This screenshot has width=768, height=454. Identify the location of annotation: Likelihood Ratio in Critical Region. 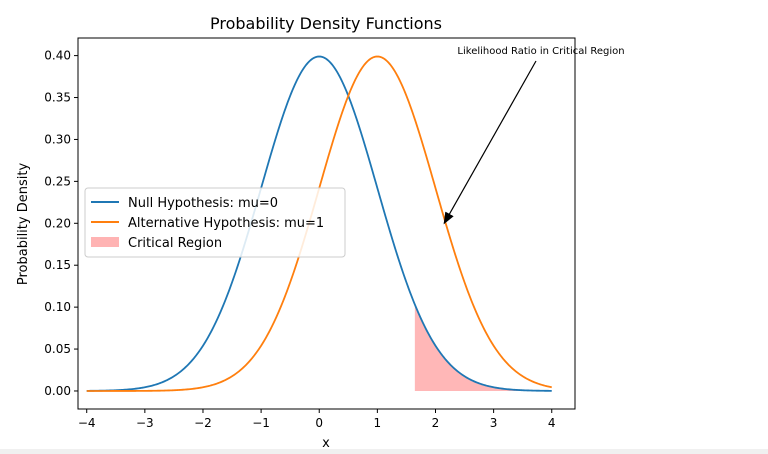
(534, 135).